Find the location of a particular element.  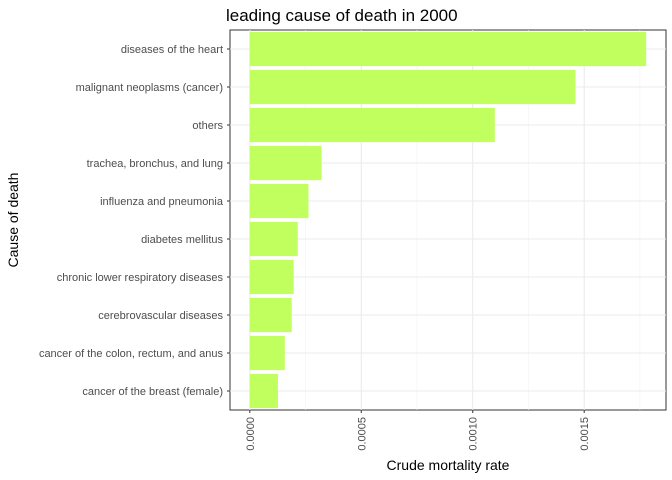

y-tick-label: chronic lower respiratory diseases is located at coordinates (140, 278).